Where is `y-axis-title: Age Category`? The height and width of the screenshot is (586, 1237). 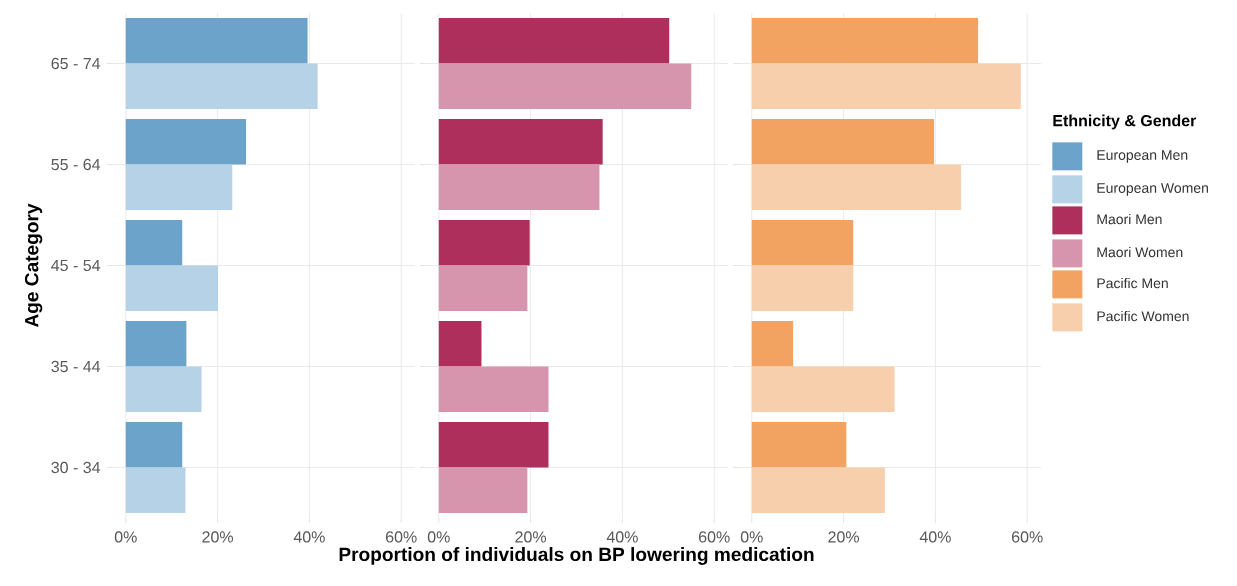
y-axis-title: Age Category is located at coordinates (33, 265).